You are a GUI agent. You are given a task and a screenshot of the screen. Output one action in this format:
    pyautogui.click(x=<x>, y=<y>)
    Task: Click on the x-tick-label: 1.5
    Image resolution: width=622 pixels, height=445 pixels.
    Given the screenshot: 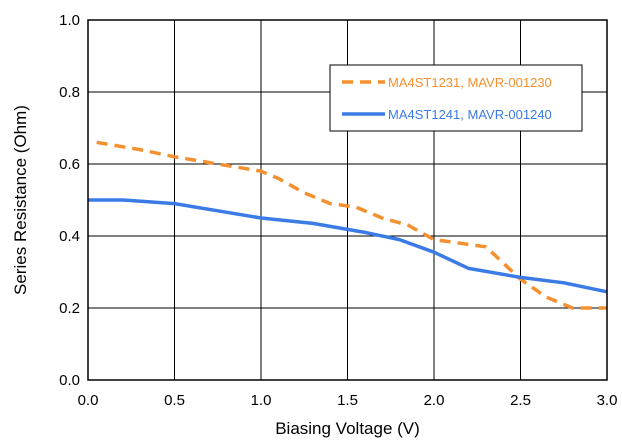 What is the action you would take?
    pyautogui.click(x=347, y=400)
    